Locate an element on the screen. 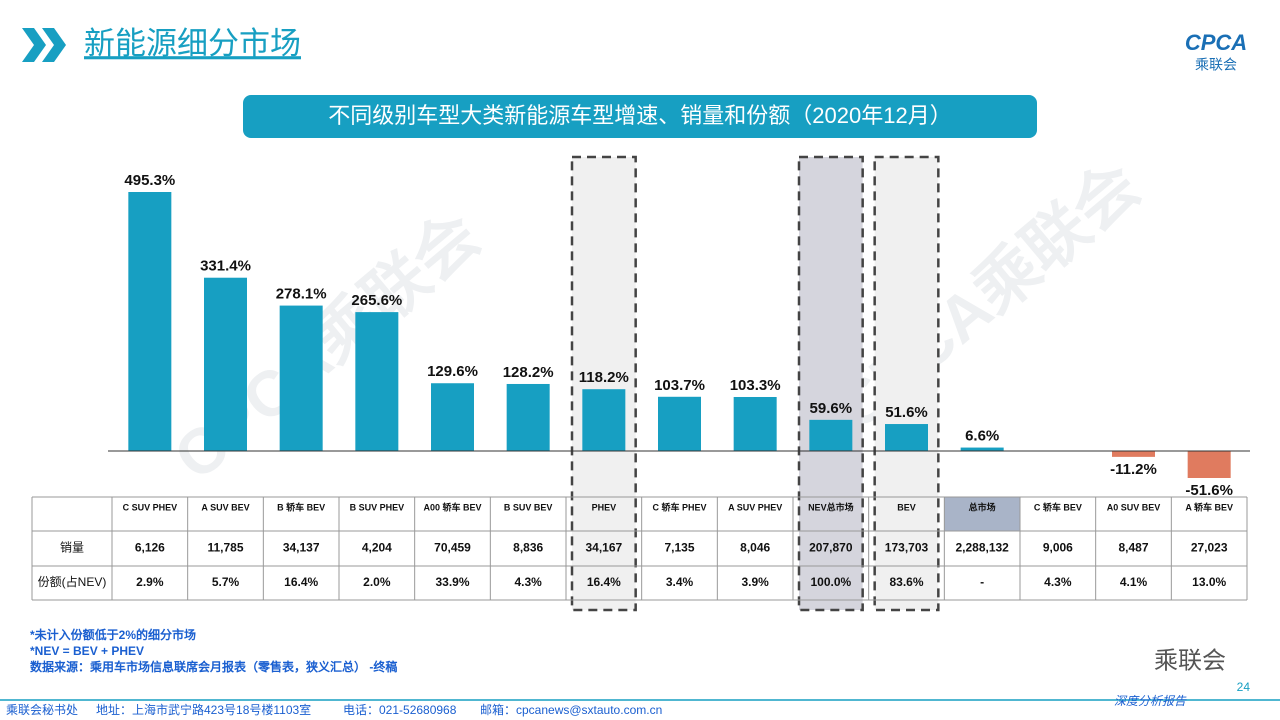 The image size is (1280, 720). row-label: 份额(占NEV) is located at coordinates (72, 581).